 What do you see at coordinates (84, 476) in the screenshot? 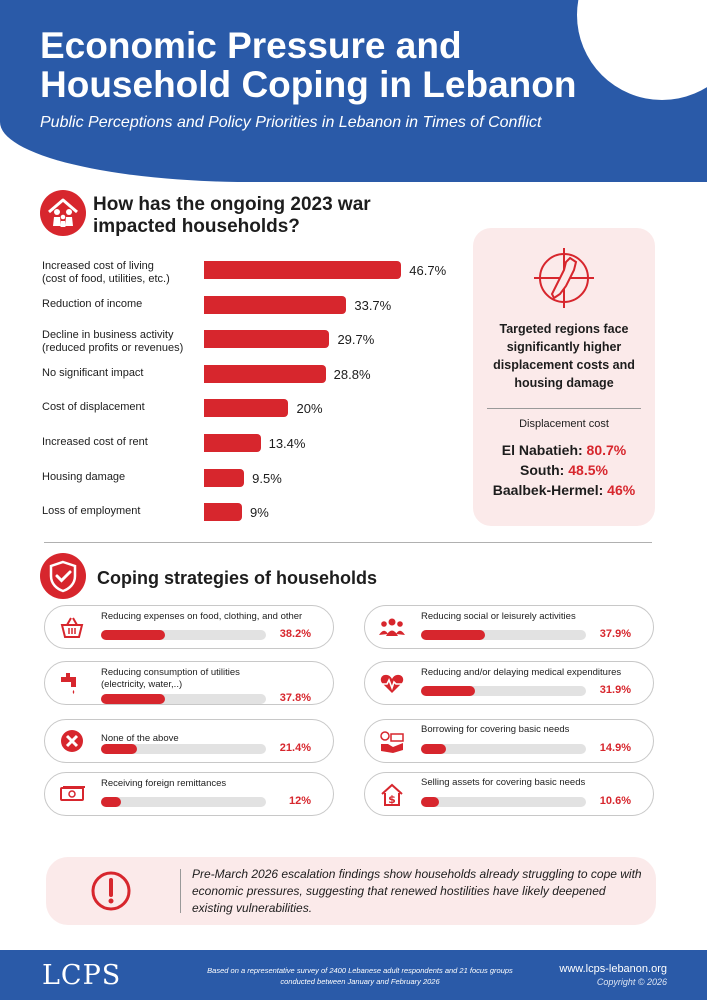
I see `bar-label-line: Housing damage` at bounding box center [84, 476].